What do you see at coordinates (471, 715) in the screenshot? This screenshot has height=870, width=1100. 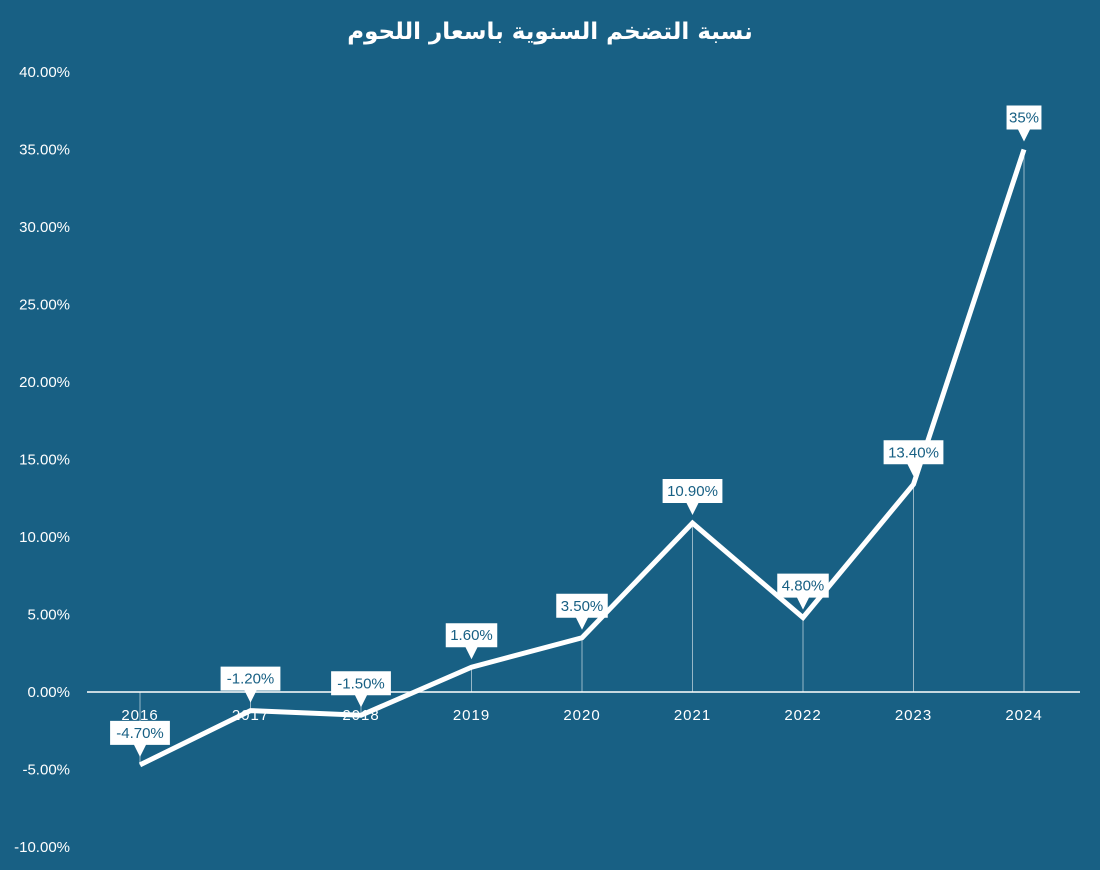 I see `x-tick-label: 2019` at bounding box center [471, 715].